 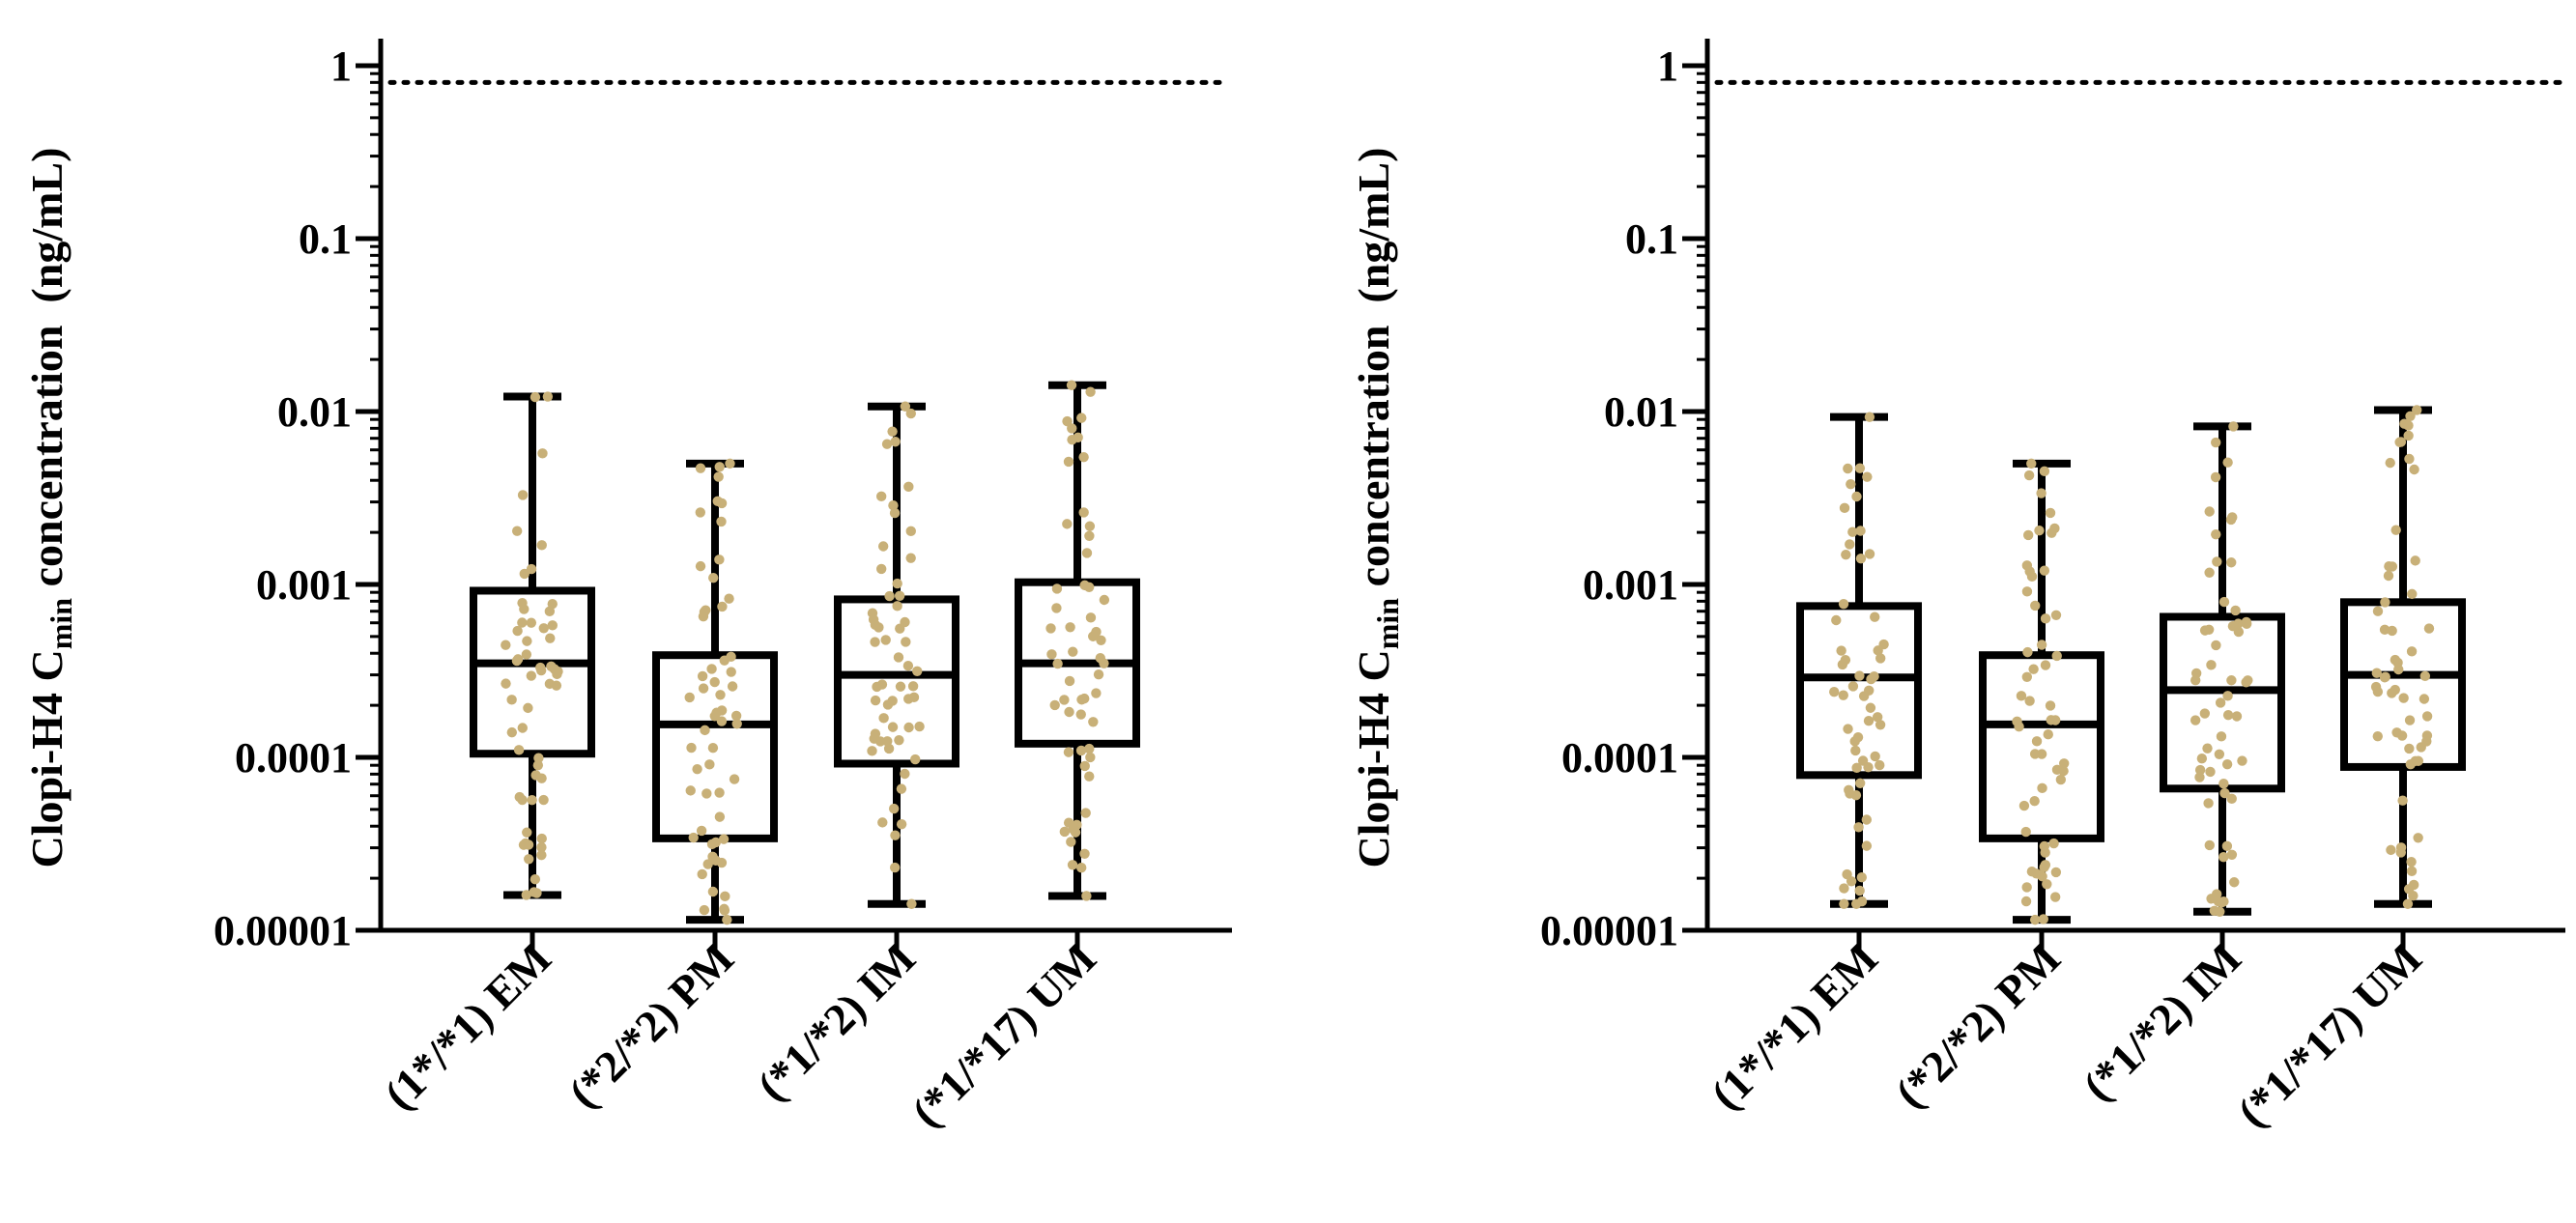 I want to click on y-tick-label: 0.0001, so click(x=293, y=758).